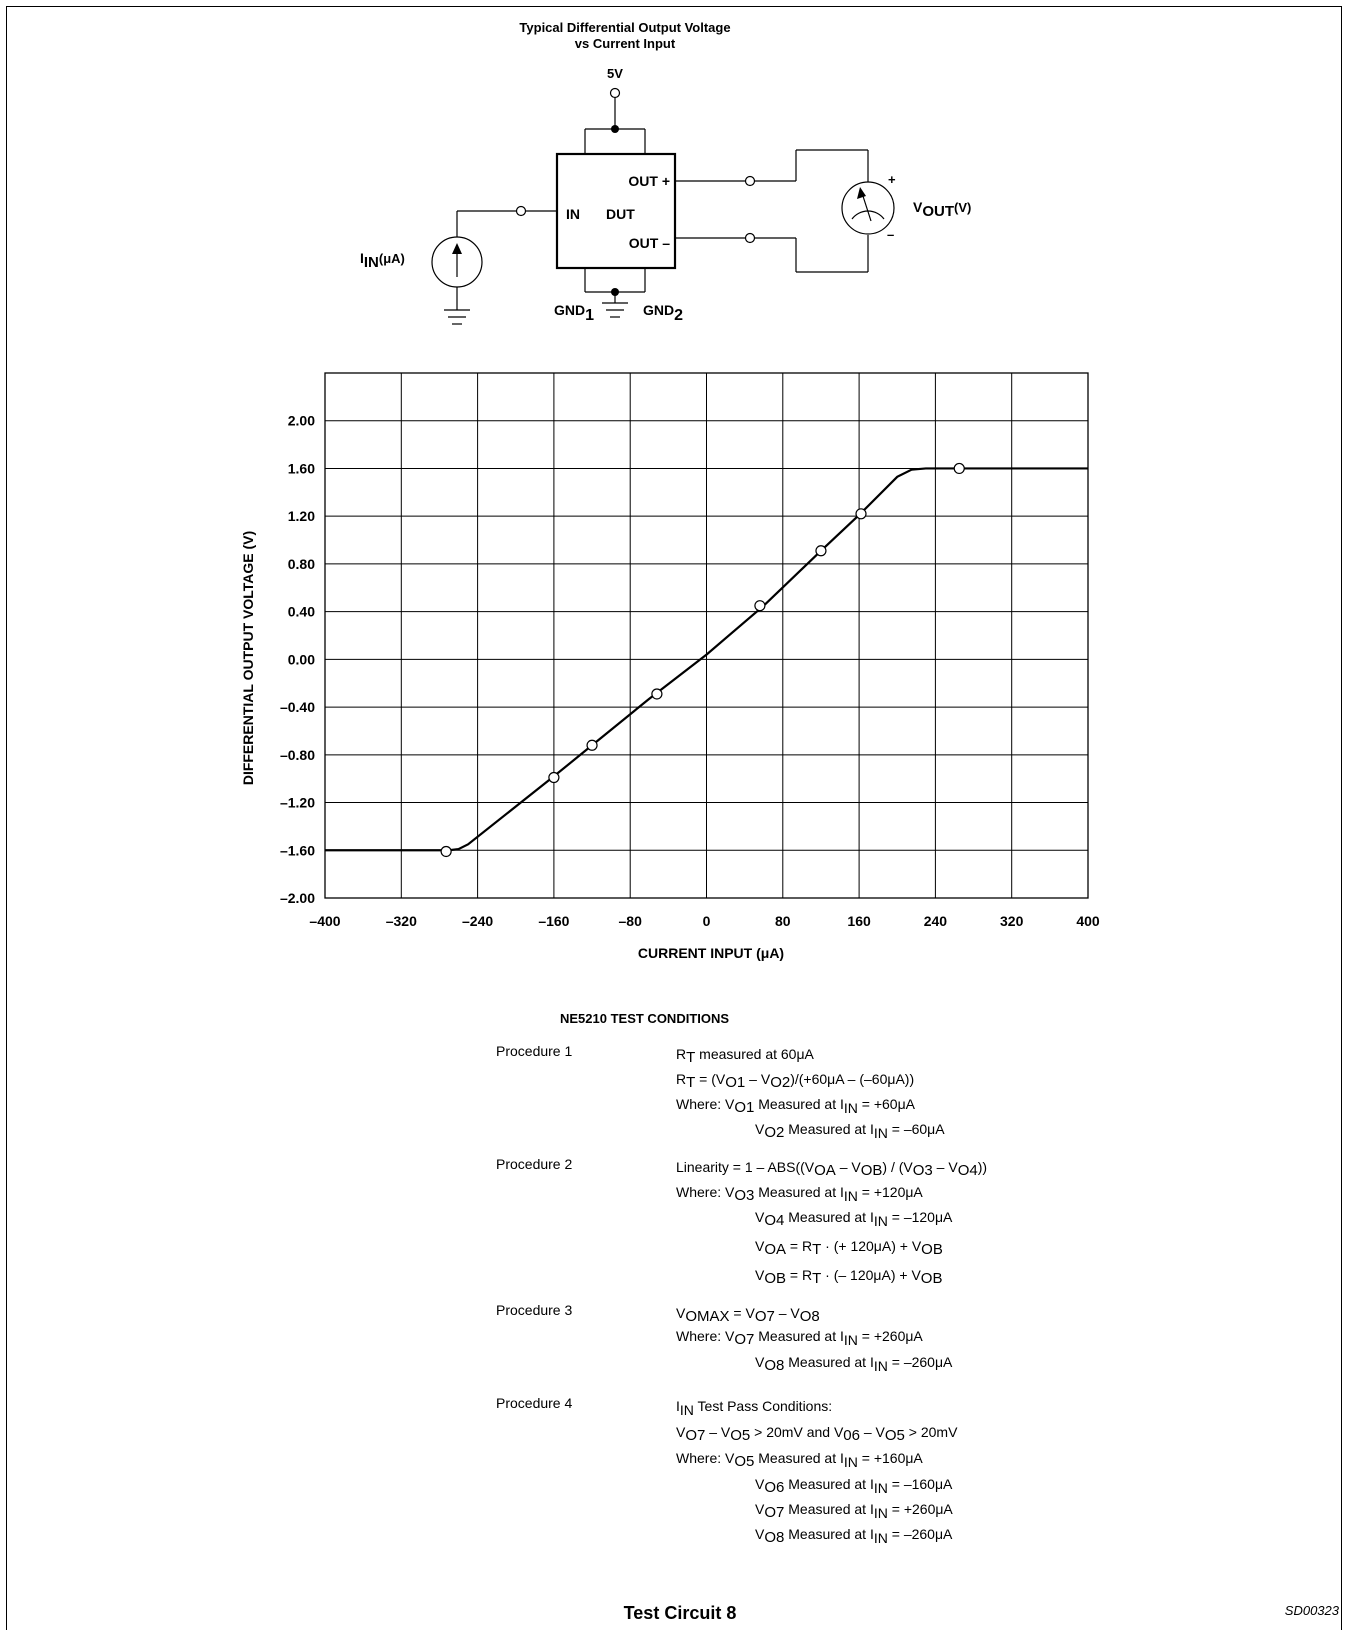 This screenshot has width=1353, height=1630. Describe the element at coordinates (750, 181) in the screenshot. I see `out-plus-terminal` at that location.